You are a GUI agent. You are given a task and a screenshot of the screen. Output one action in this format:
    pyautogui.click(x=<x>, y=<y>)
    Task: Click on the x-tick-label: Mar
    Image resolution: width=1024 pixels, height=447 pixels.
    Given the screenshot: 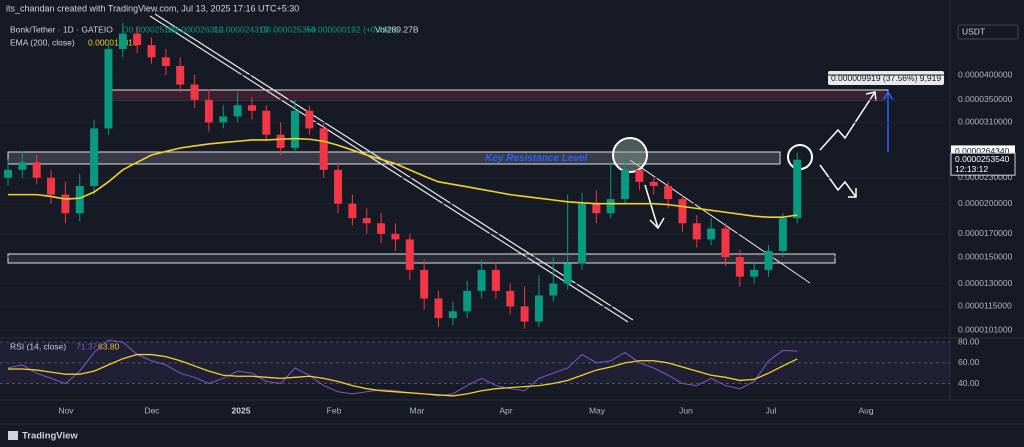 What is the action you would take?
    pyautogui.click(x=417, y=410)
    